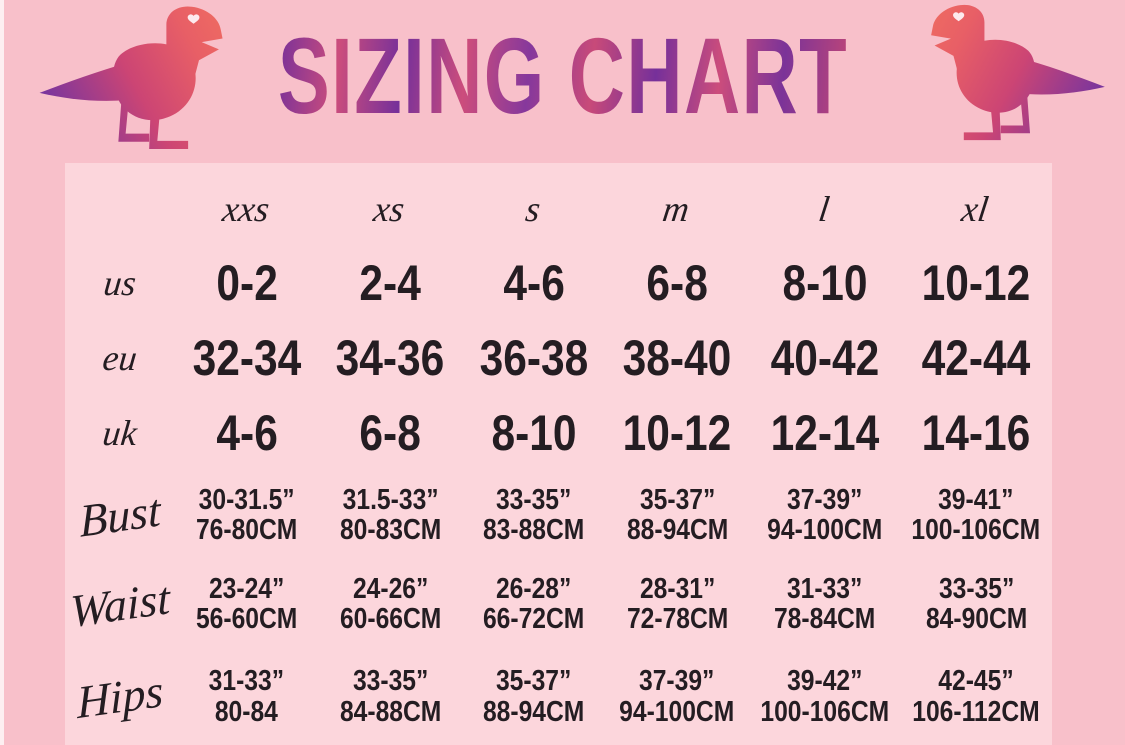  Describe the element at coordinates (825, 588) in the screenshot. I see `inches-value: 31-33”` at that location.